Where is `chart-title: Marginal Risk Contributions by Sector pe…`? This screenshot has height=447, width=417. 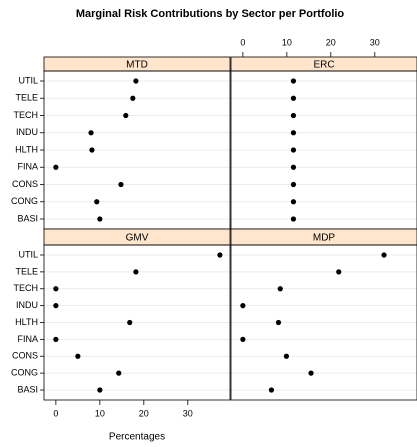
chart-title: Marginal Risk Contributions by Sector pe… is located at coordinates (210, 14).